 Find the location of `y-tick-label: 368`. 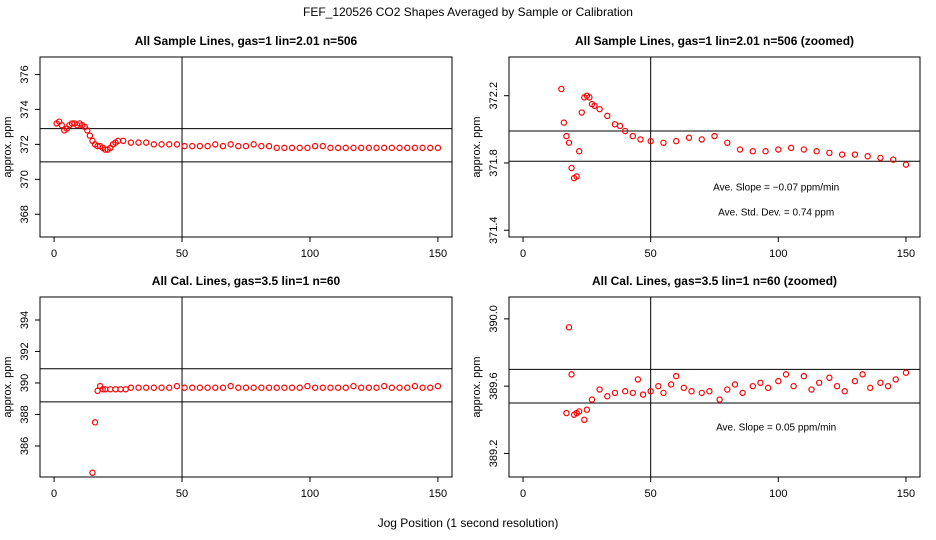

y-tick-label: 368 is located at coordinates (25, 214).